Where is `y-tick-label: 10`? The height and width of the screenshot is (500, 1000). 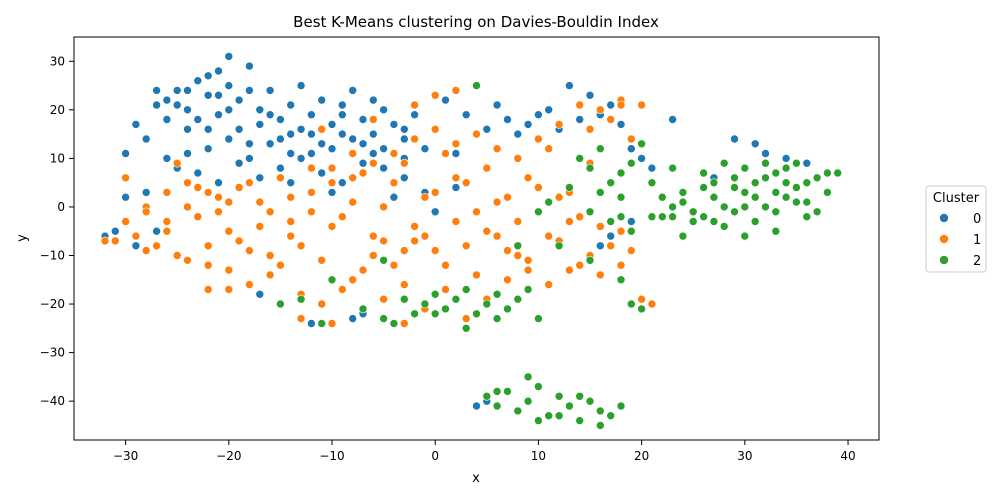 y-tick-label: 10 is located at coordinates (57, 158).